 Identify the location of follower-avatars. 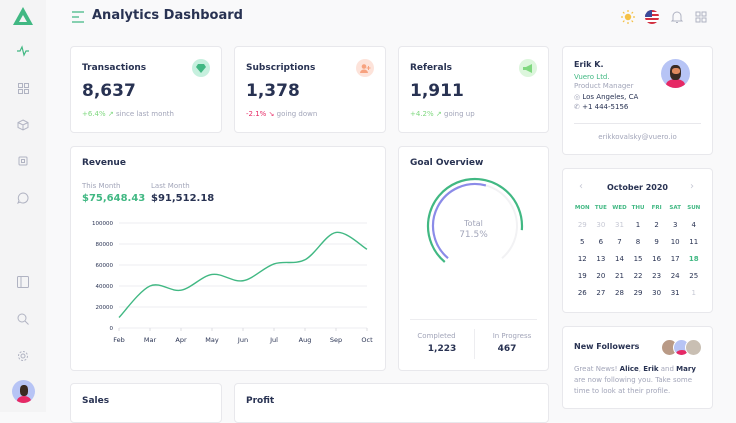
(682, 348).